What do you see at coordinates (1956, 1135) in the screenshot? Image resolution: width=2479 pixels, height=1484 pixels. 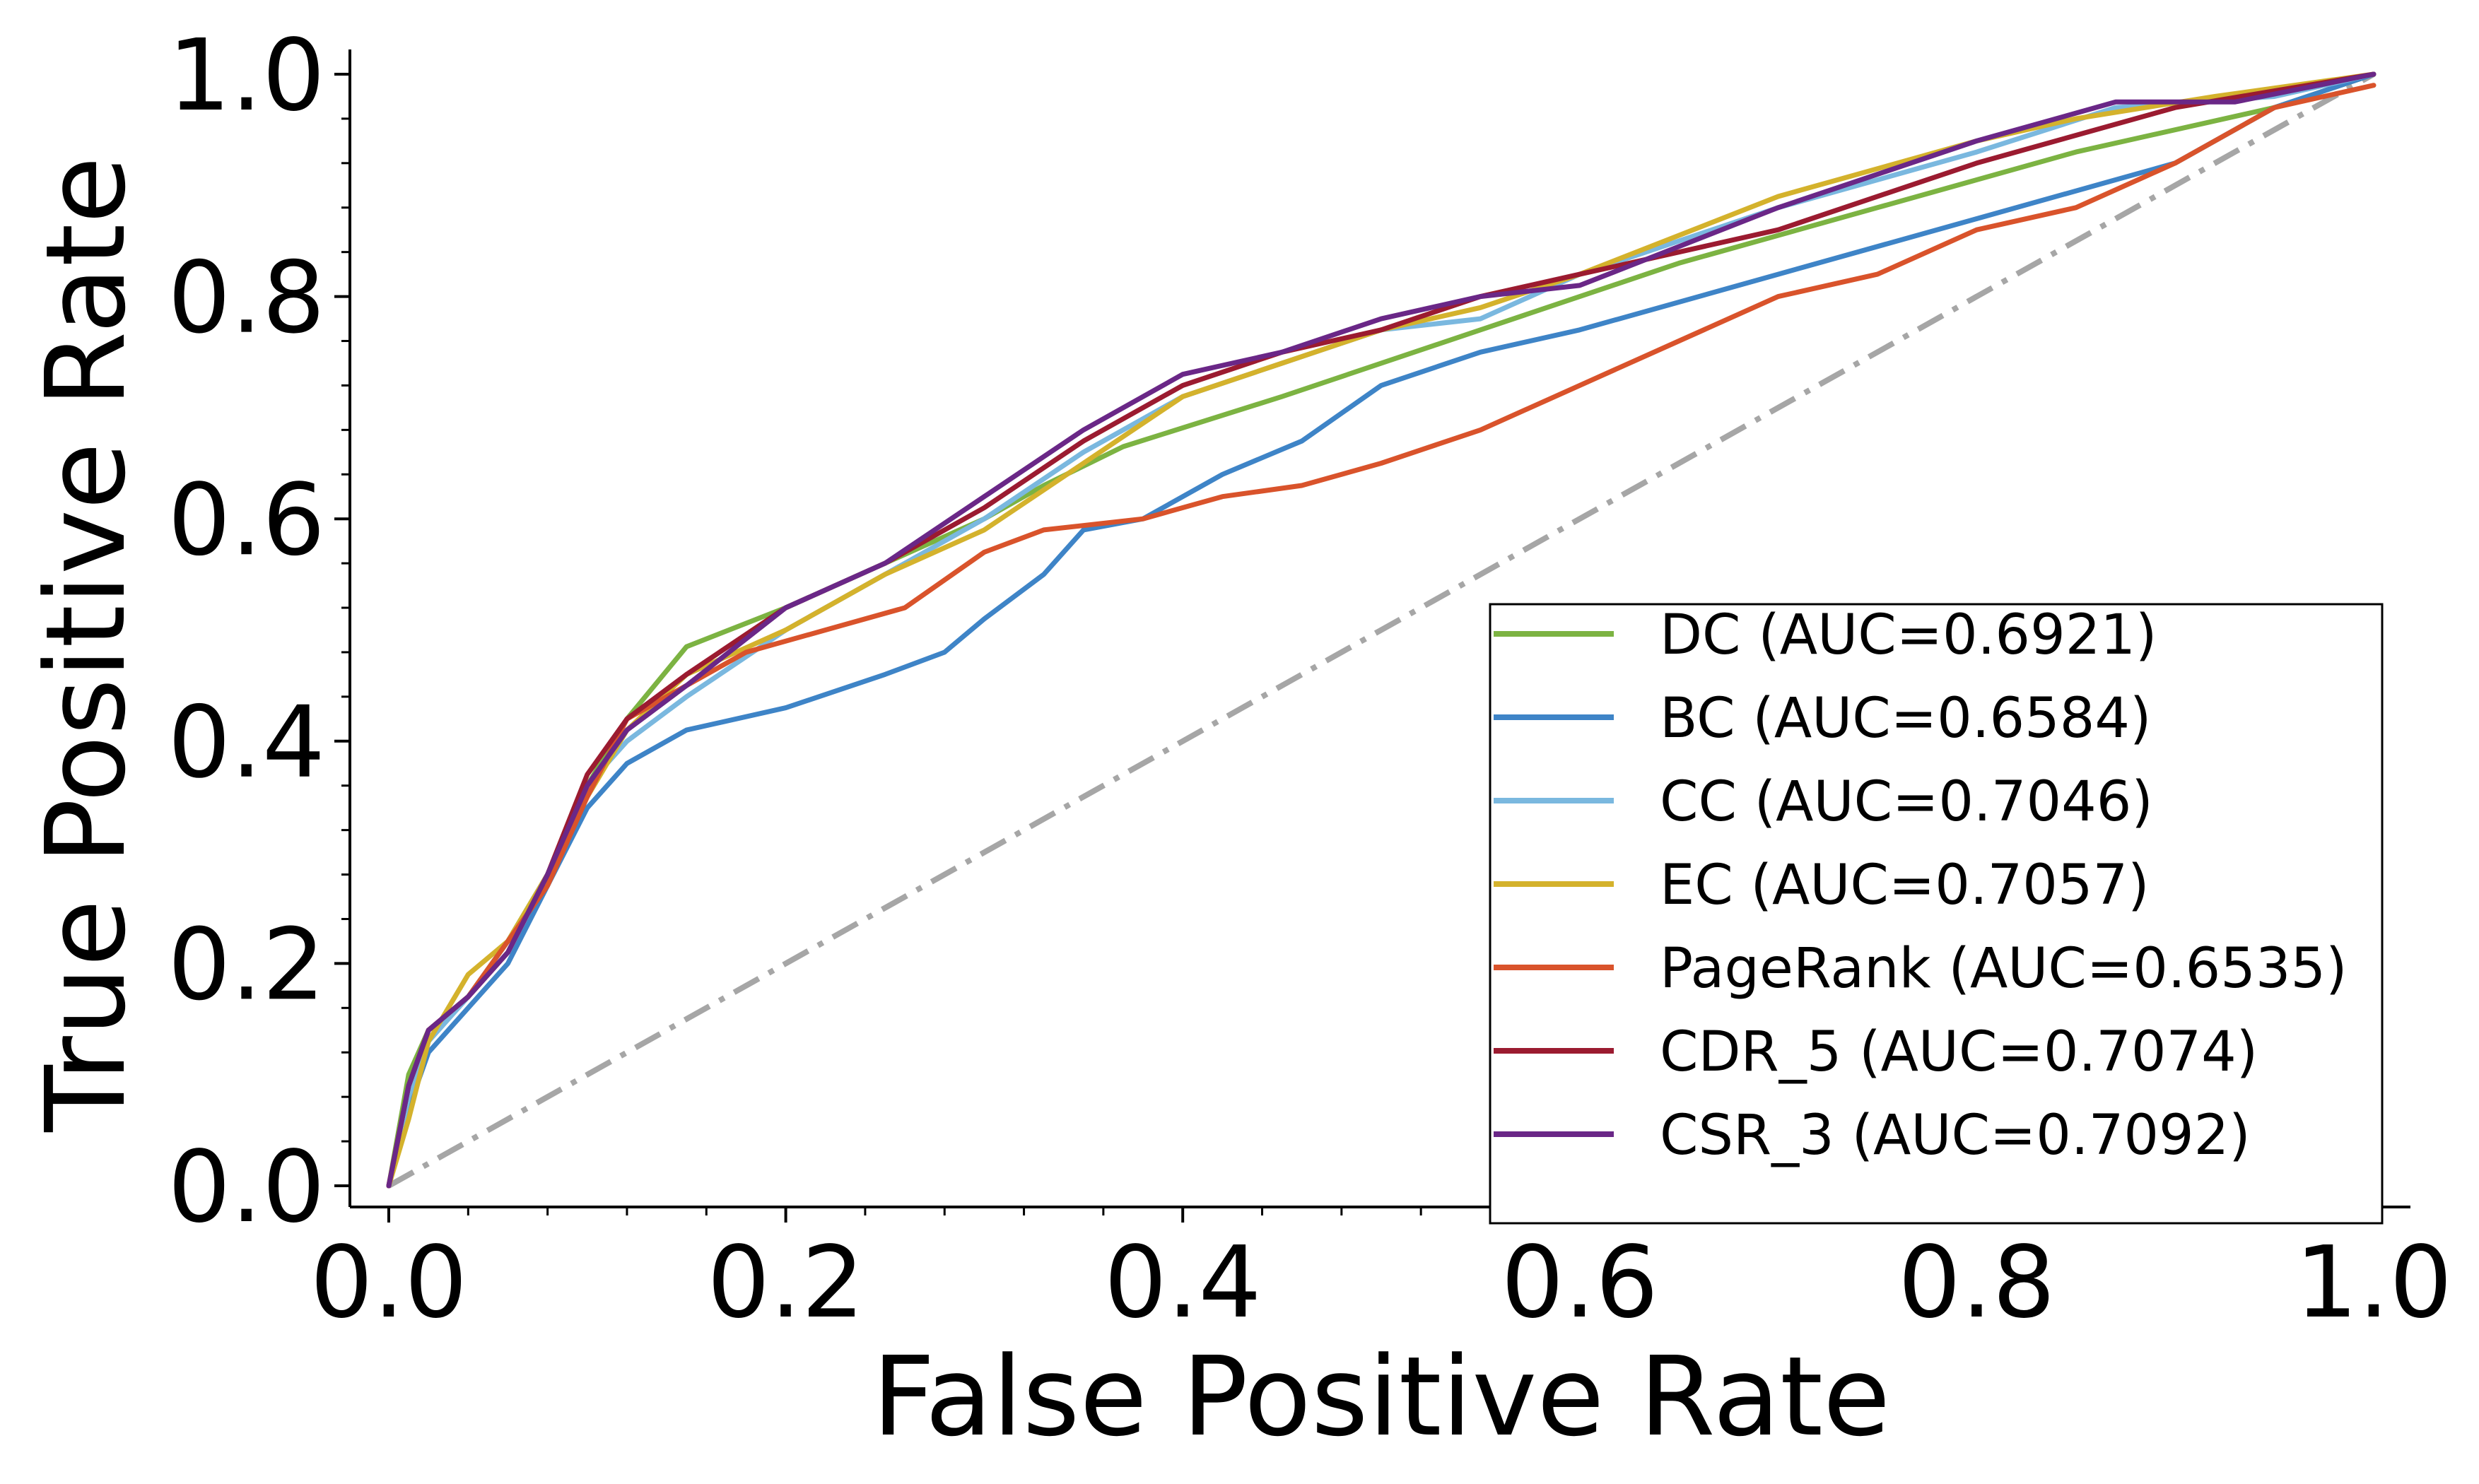 I see `legend-entry-7: CSR_3 (AUC=0.7092)` at bounding box center [1956, 1135].